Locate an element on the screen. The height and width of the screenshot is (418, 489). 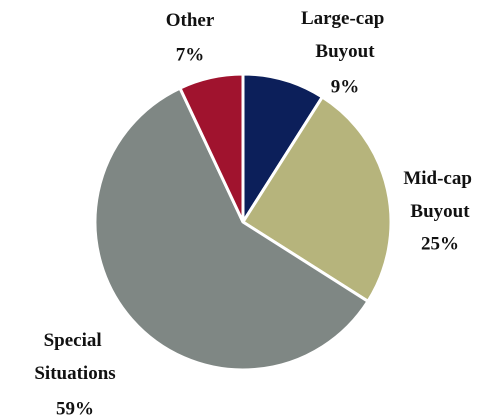
slice-label: Mid-cap Buyout is located at coordinates (439, 195).